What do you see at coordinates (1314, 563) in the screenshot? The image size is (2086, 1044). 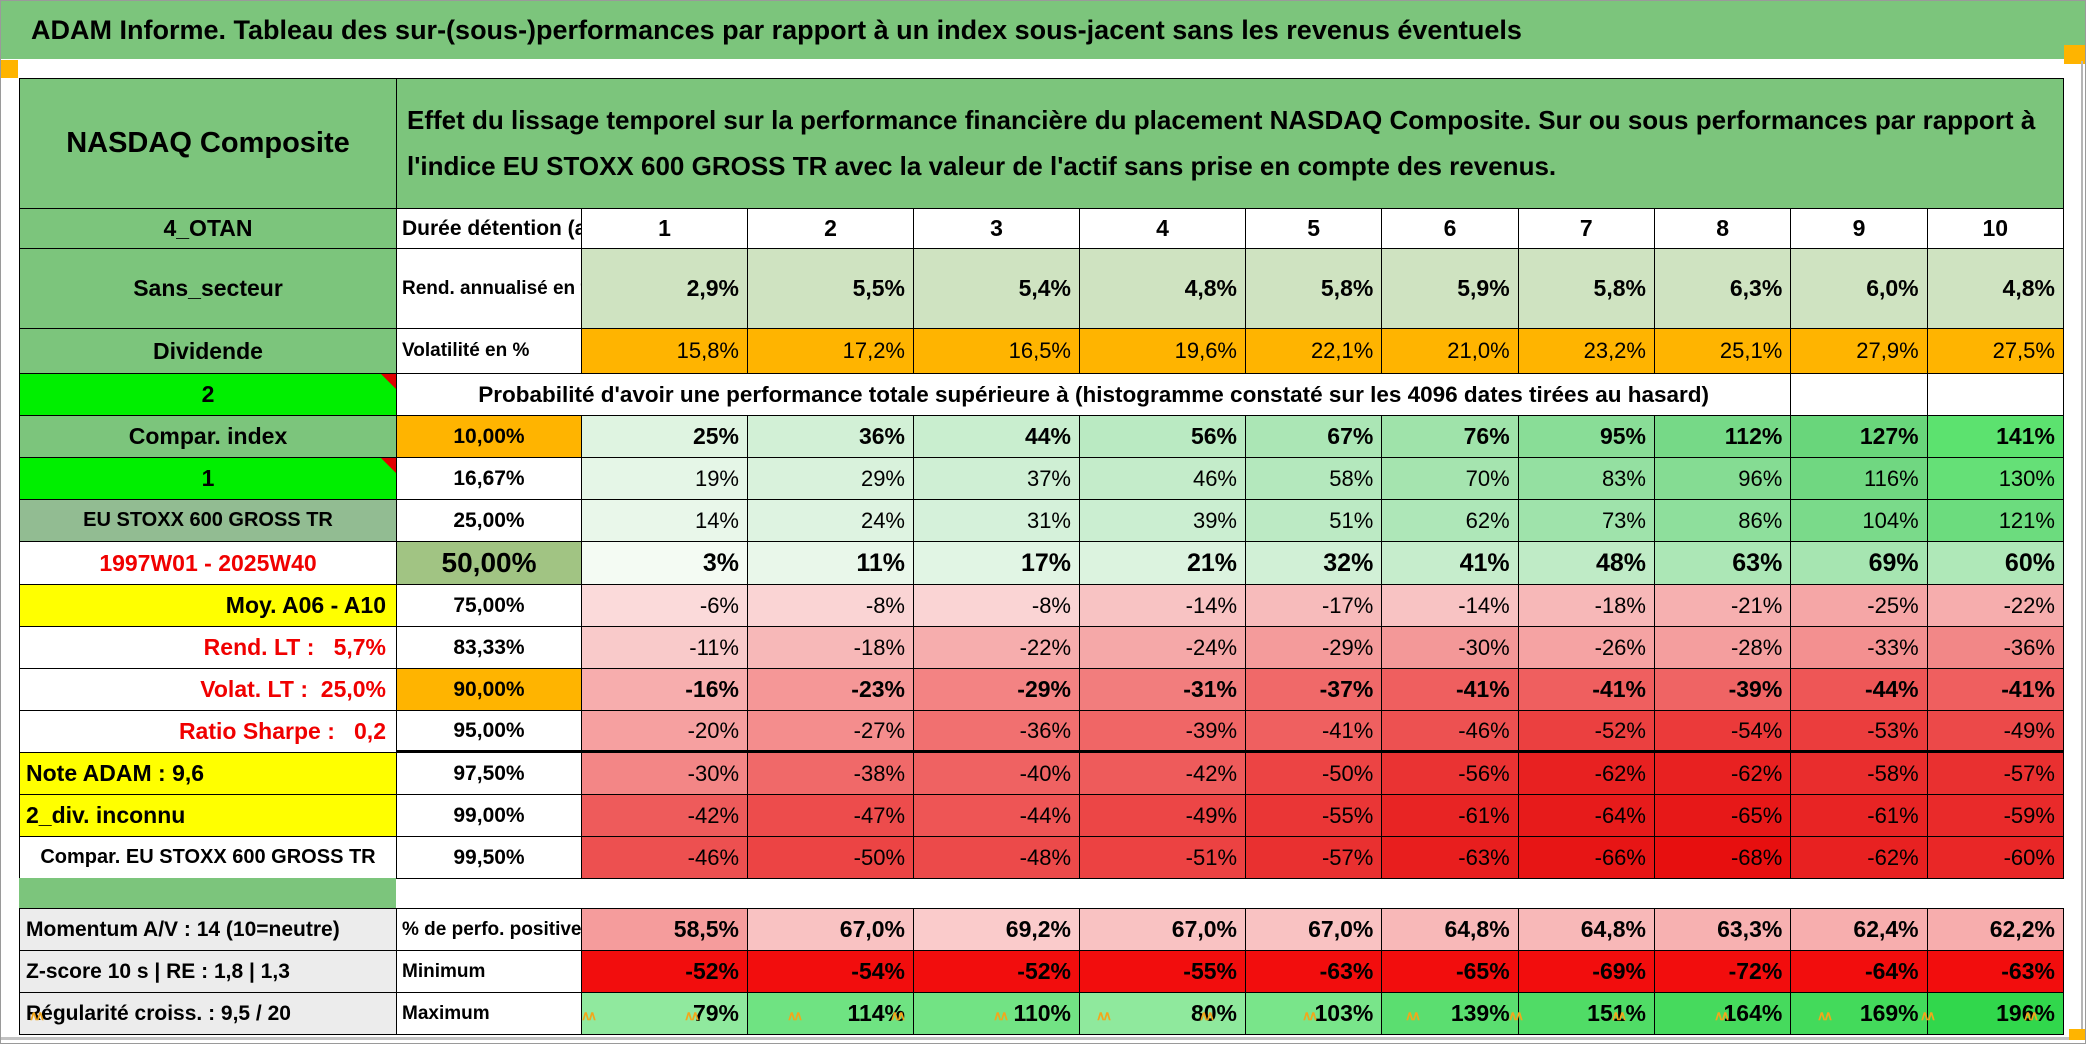 I see `data-cell: 32%` at bounding box center [1314, 563].